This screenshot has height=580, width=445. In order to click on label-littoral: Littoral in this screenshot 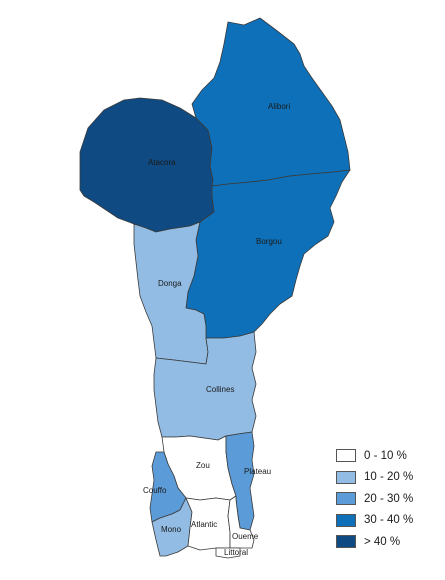, I will do `click(236, 552)`.